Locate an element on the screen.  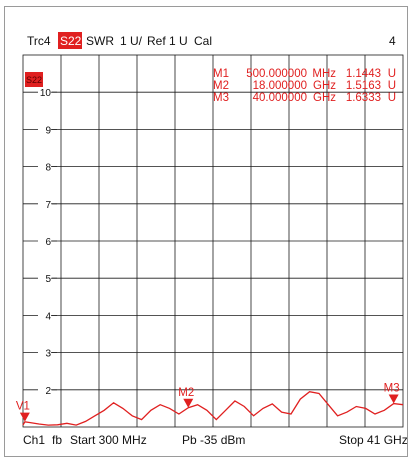
marker-freq: 40.000000 is located at coordinates (280, 98).